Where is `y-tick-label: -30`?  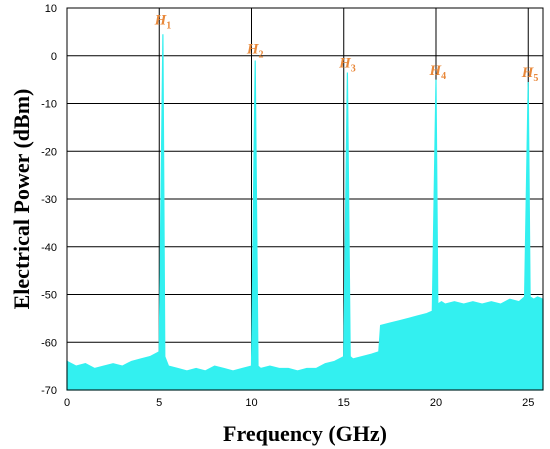 y-tick-label: -30 is located at coordinates (49, 200).